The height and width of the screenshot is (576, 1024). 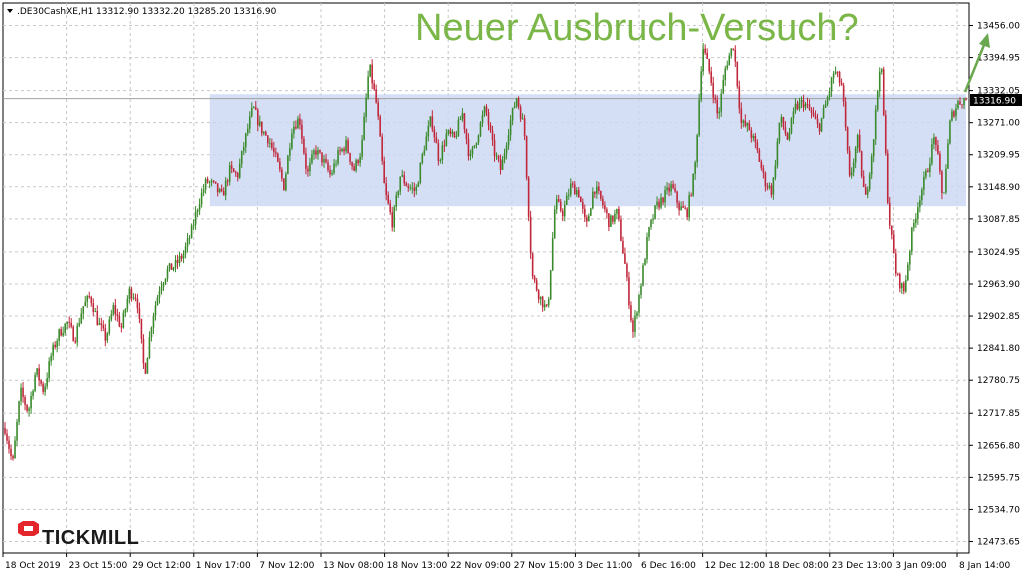 I want to click on tickmill-logo-icon-inner, so click(x=28, y=528).